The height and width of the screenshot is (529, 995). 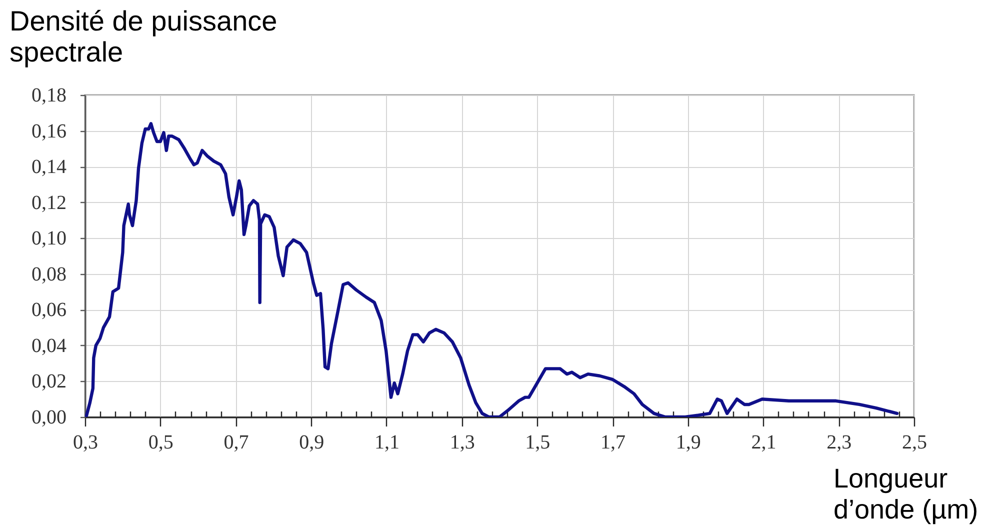 I want to click on x-tick-label: 0,5, so click(x=161, y=443).